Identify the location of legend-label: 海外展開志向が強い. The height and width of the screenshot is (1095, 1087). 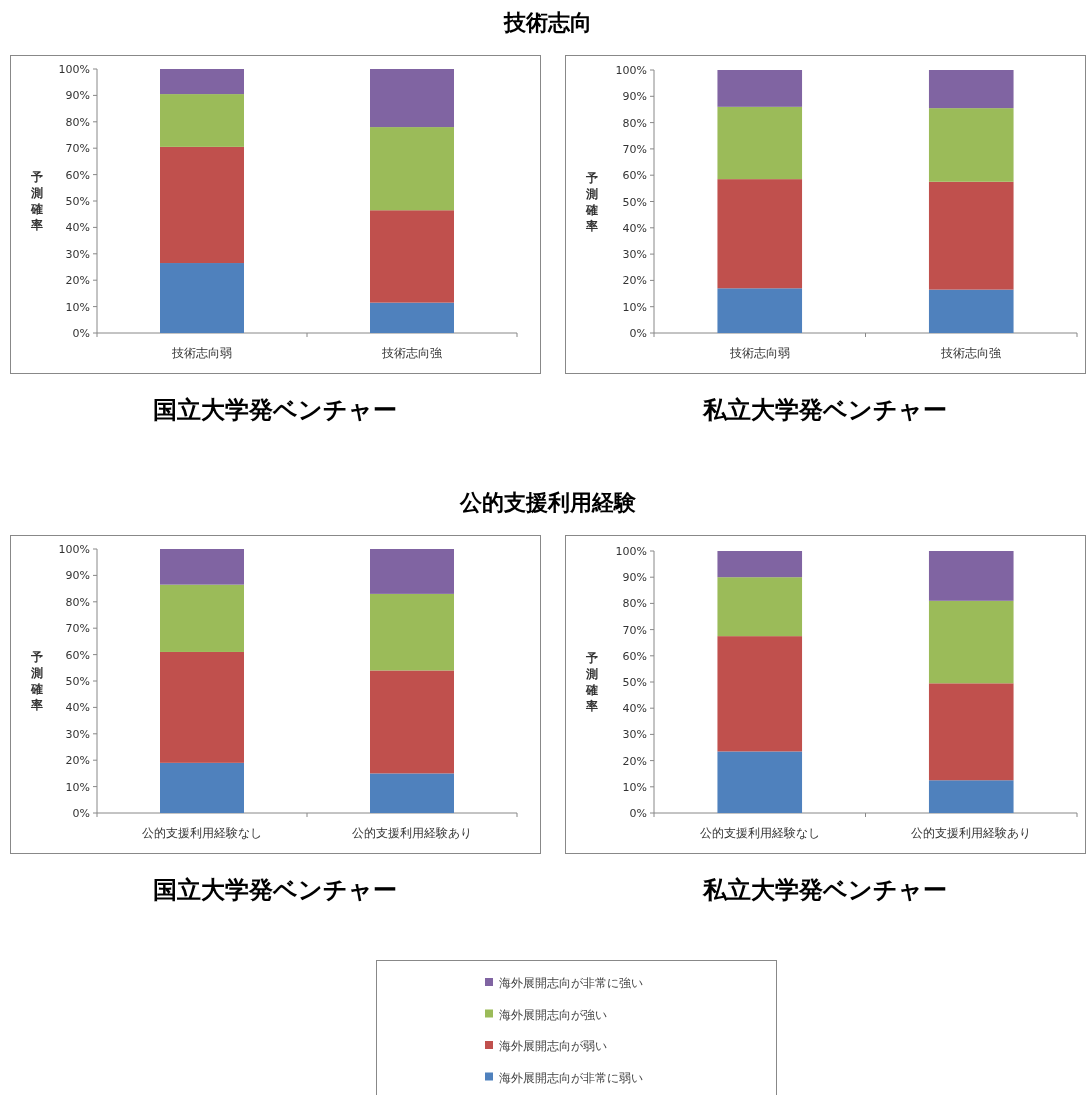
(553, 1014).